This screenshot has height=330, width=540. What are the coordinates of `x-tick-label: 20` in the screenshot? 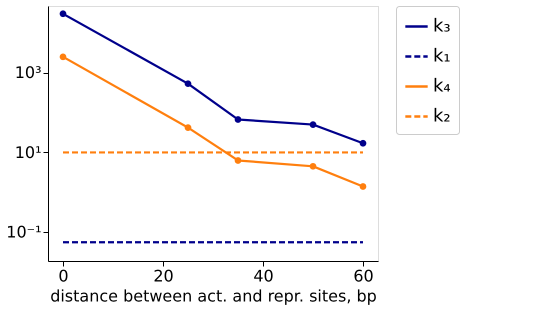 It's located at (163, 276).